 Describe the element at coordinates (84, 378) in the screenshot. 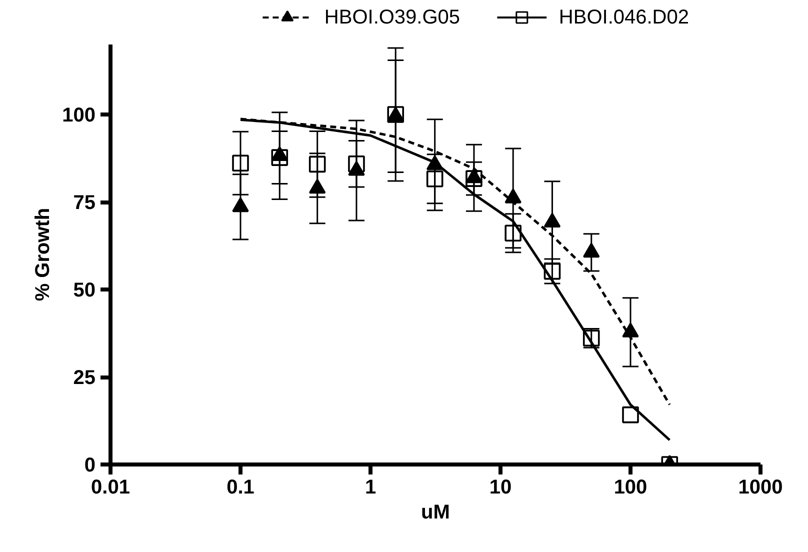

I see `y-tick-label: 25` at that location.